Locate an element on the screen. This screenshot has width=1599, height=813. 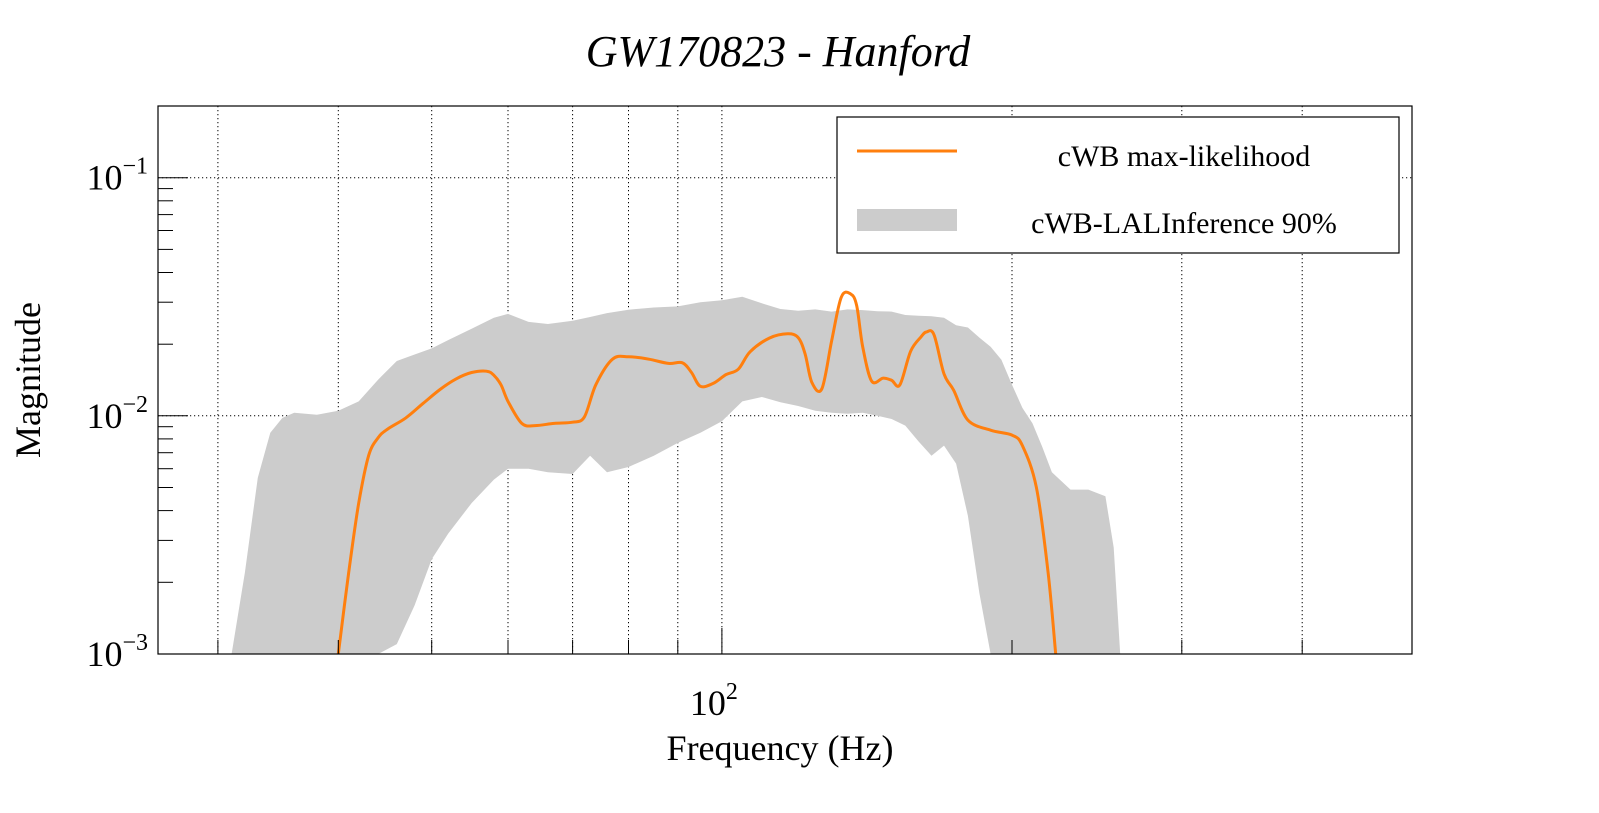
y-tick-label: 10⁻² is located at coordinates (117, 414).